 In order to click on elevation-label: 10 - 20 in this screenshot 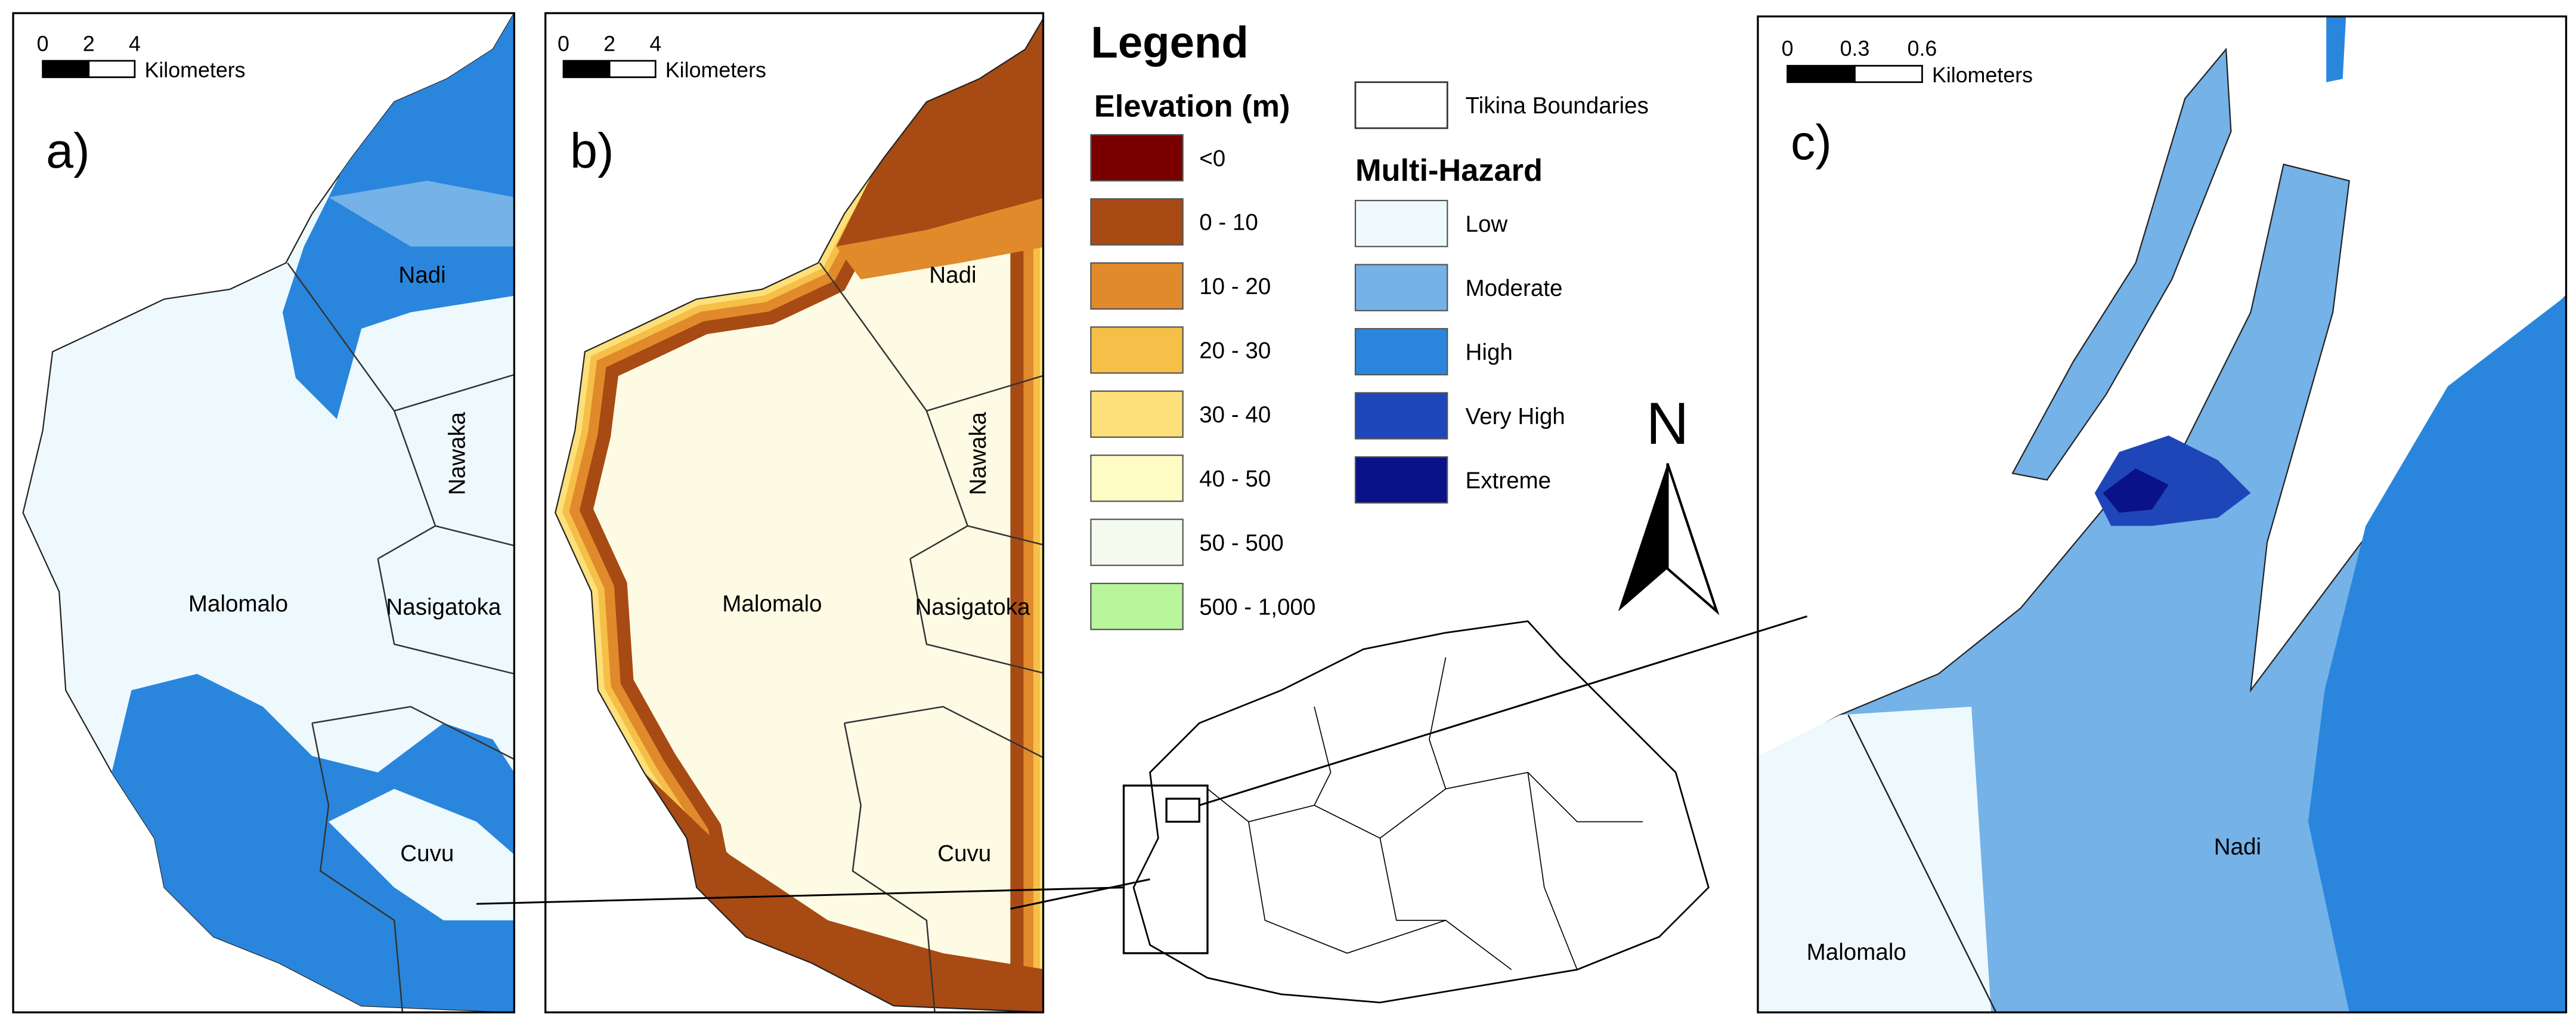, I will do `click(1235, 286)`.